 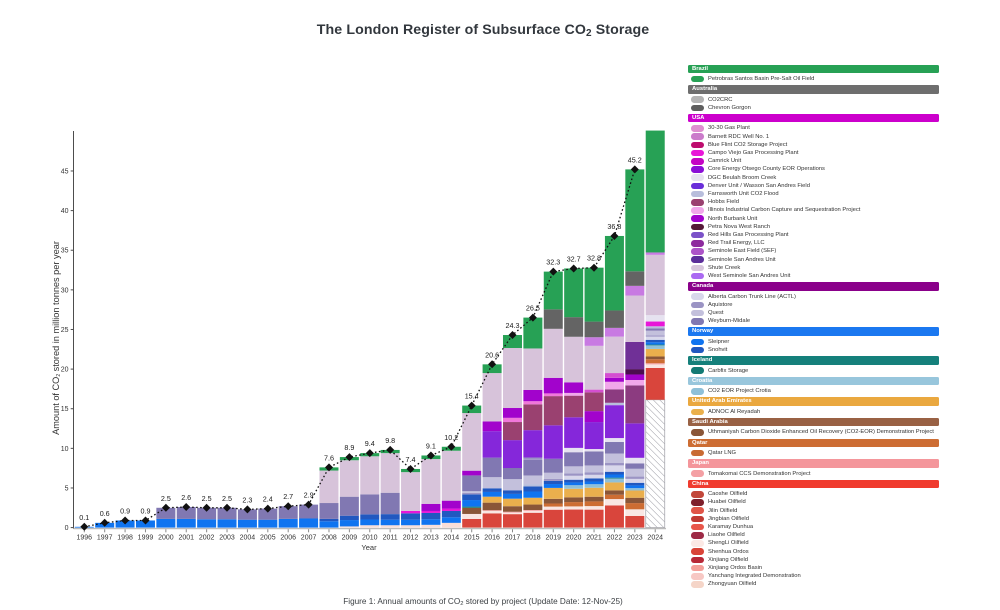 I want to click on svg-text: 26.5, so click(x=533, y=308).